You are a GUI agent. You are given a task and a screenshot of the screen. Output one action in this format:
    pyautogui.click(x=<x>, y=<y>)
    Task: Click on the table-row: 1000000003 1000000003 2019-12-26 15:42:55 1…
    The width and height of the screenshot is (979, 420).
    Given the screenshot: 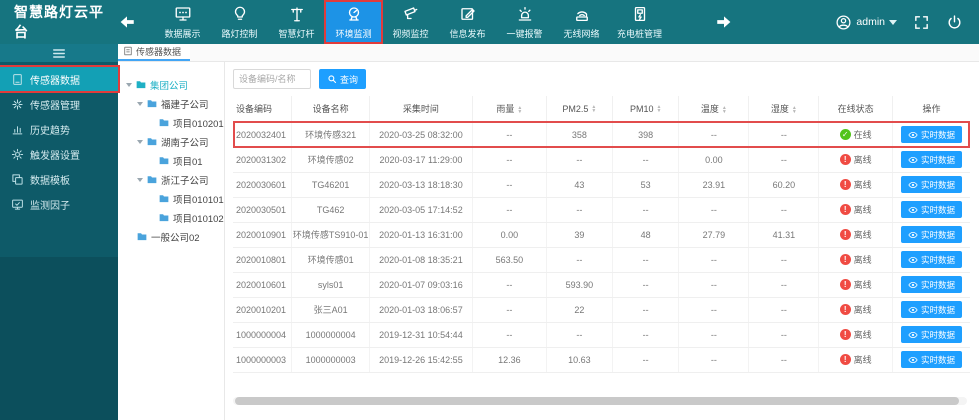 What is the action you would take?
    pyautogui.click(x=601, y=360)
    